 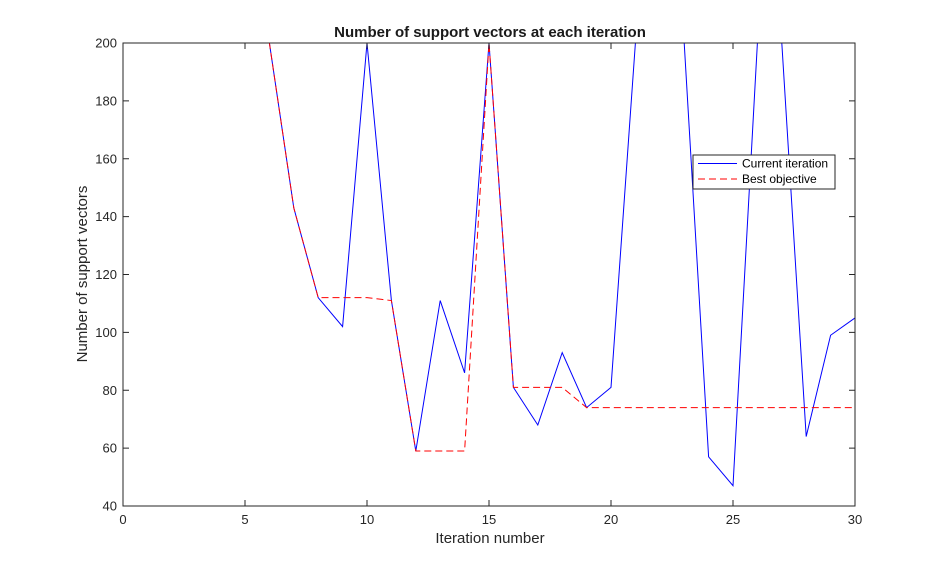 I want to click on x-tick-label: 0, so click(x=122, y=519).